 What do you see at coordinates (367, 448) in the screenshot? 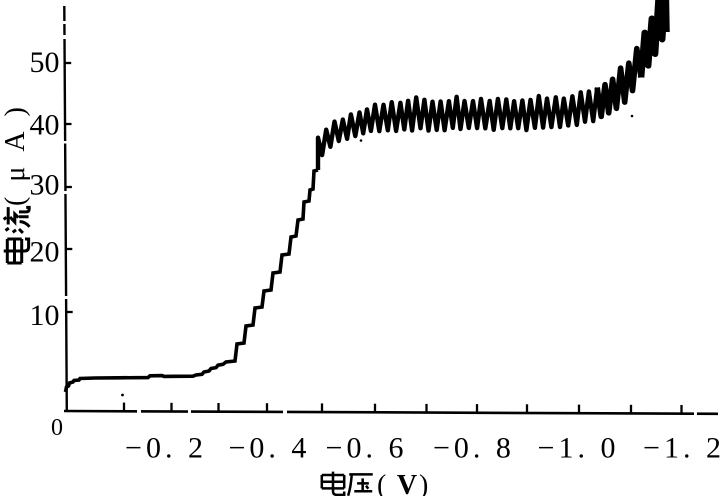
I see `svg-text: −0. 6` at bounding box center [367, 448].